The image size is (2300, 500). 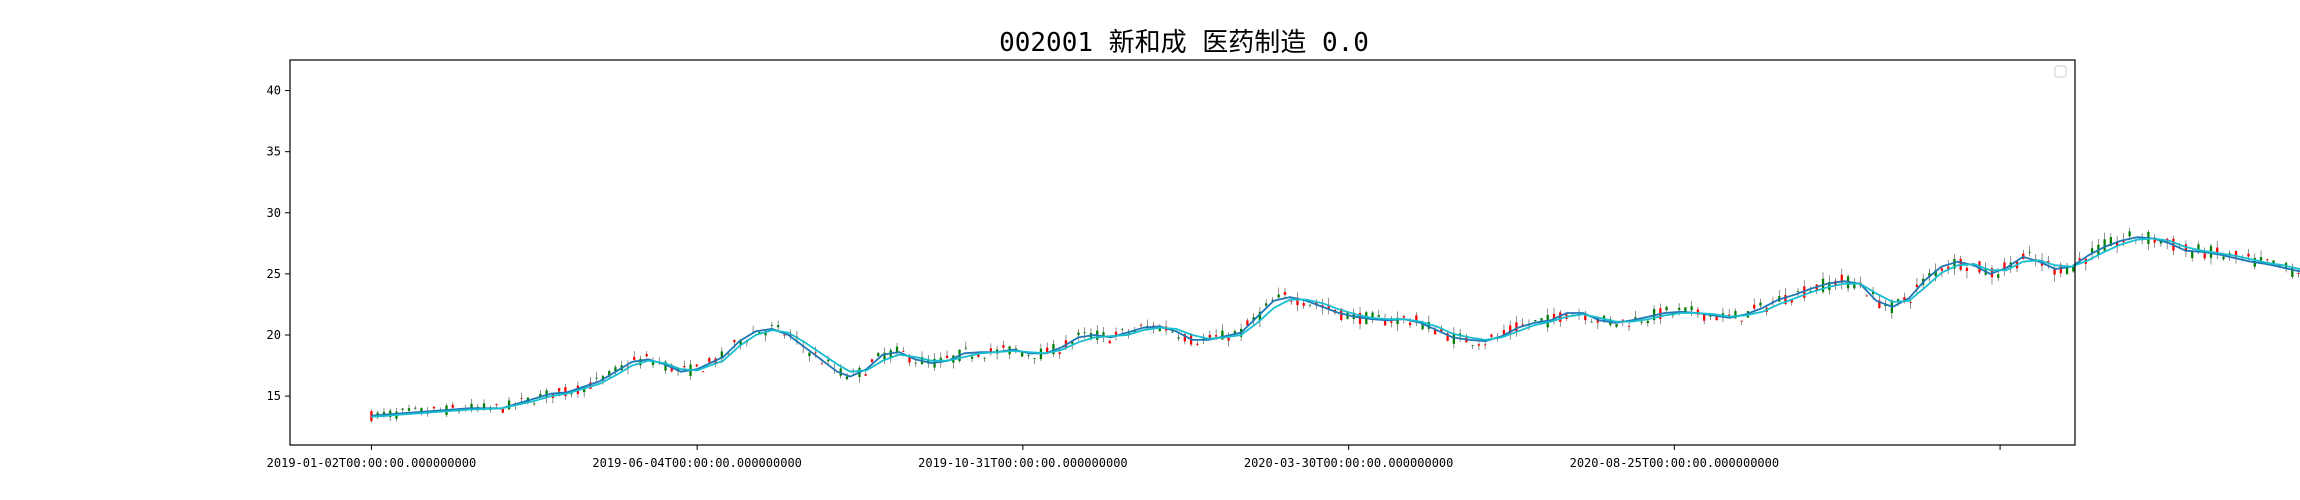 What do you see at coordinates (274, 396) in the screenshot?
I see `y-tick-label: 15` at bounding box center [274, 396].